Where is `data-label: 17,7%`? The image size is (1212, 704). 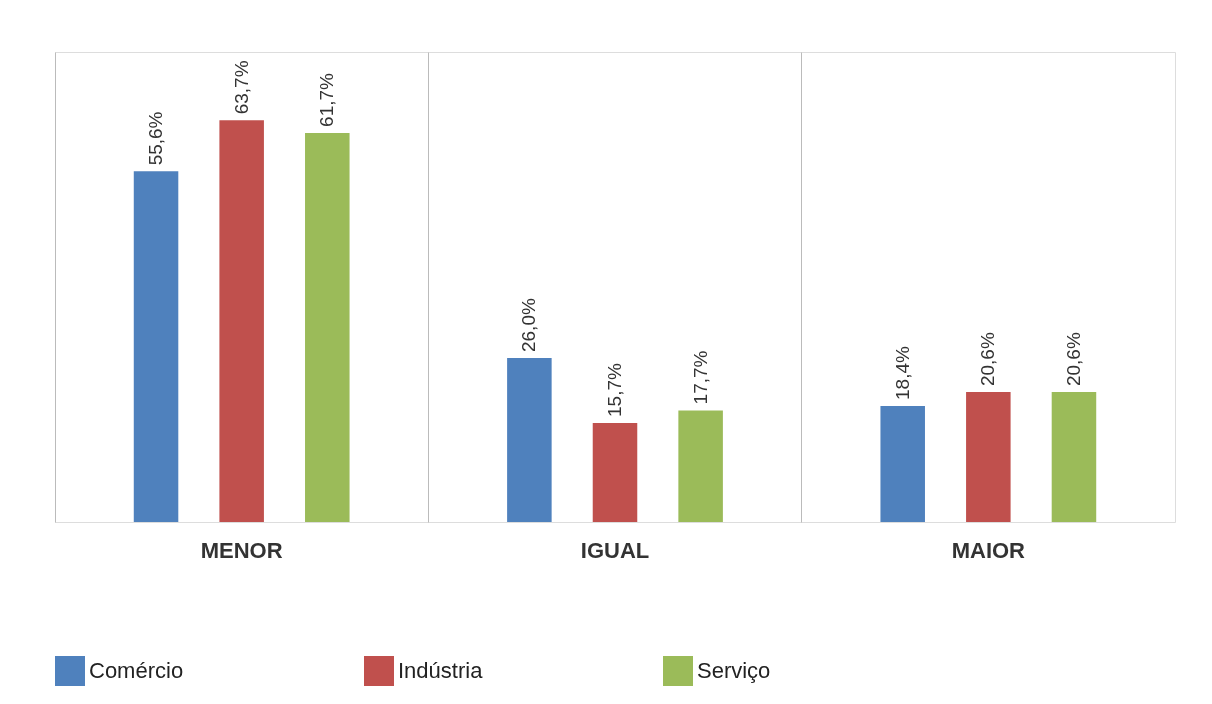 data-label: 17,7% is located at coordinates (700, 377).